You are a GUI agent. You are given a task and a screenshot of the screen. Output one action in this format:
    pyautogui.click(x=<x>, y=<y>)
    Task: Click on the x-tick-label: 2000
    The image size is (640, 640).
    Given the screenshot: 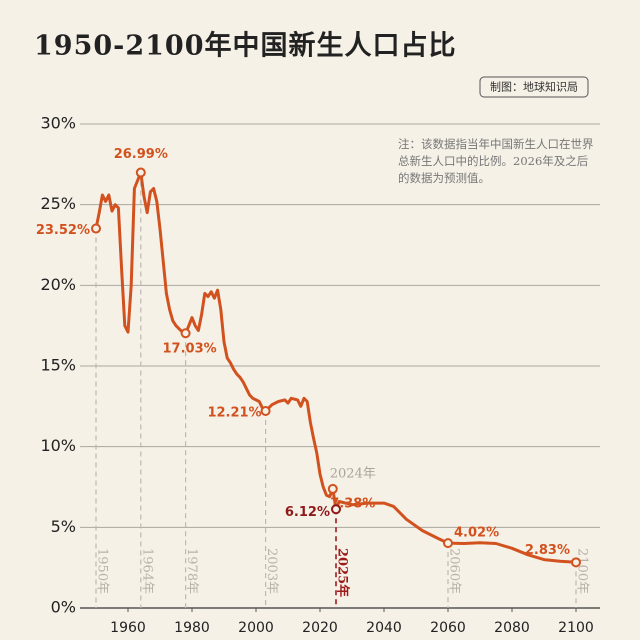 What is the action you would take?
    pyautogui.click(x=256, y=628)
    